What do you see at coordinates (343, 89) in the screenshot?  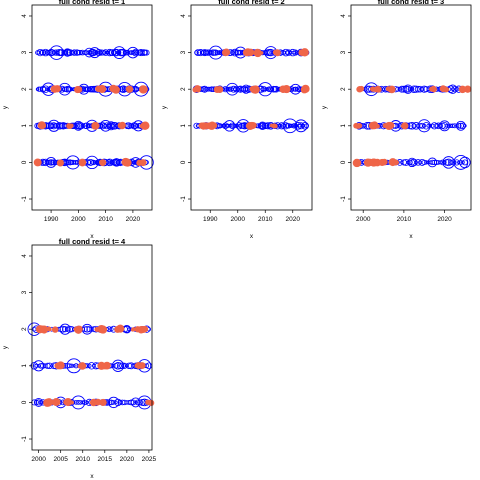 I see `y-tick-label: 2` at bounding box center [343, 89].